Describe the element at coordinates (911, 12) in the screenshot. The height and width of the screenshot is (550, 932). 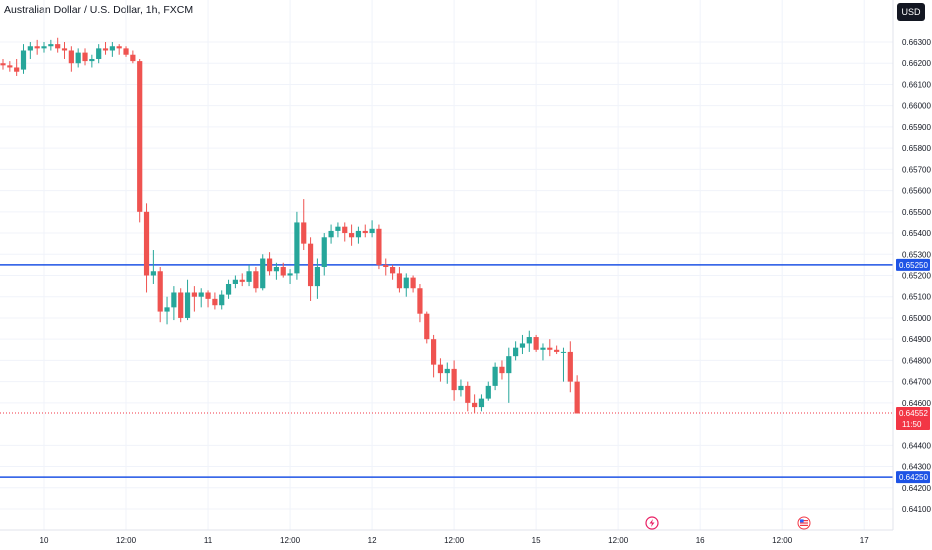
I see `currency-button: USD` at that location.